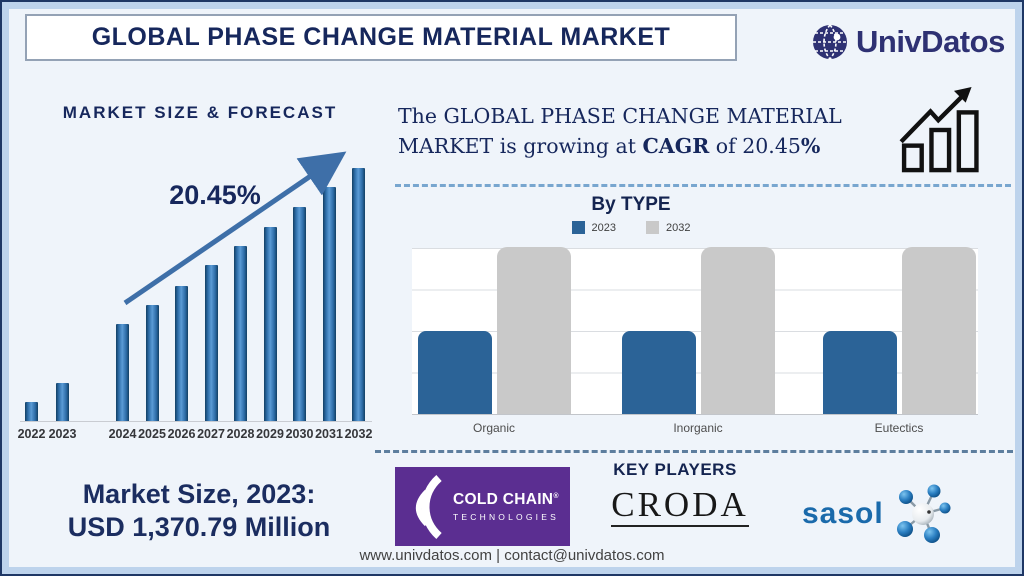 Image resolution: width=1024 pixels, height=576 pixels. I want to click on forecast-bar-2029, so click(270, 323).